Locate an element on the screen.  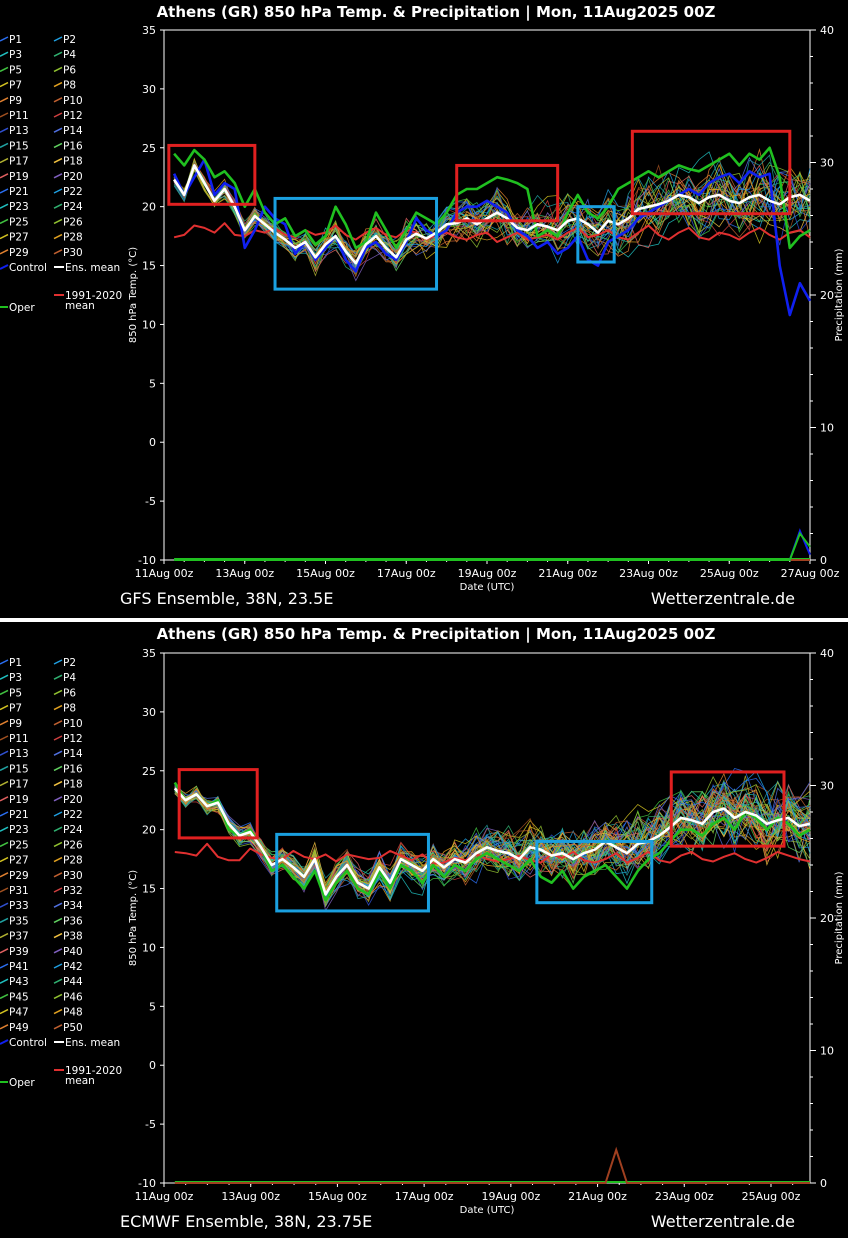
legend-item: P47 is located at coordinates (19, 1013).